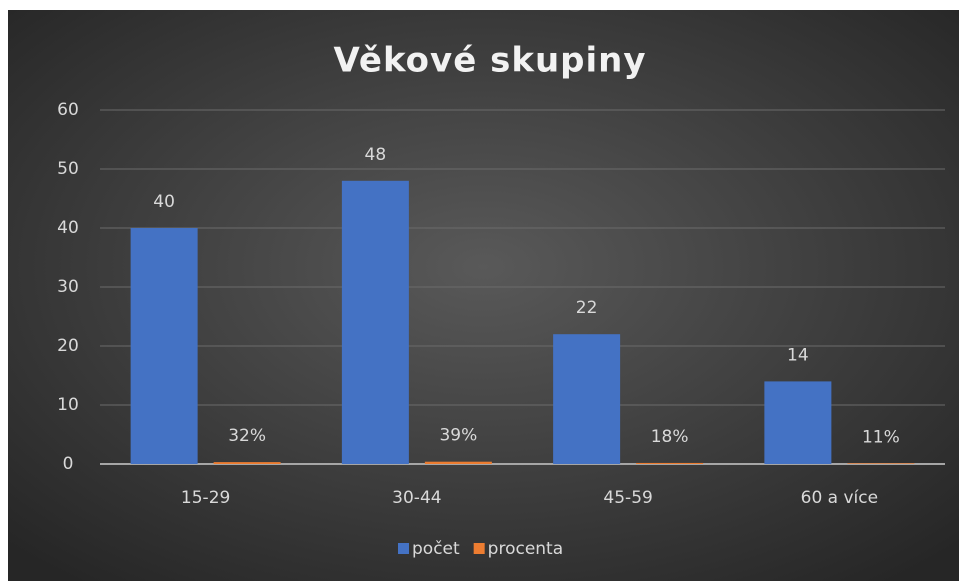 The image size is (959, 581). Describe the element at coordinates (68, 464) in the screenshot. I see `y-tick-label: 0` at that location.